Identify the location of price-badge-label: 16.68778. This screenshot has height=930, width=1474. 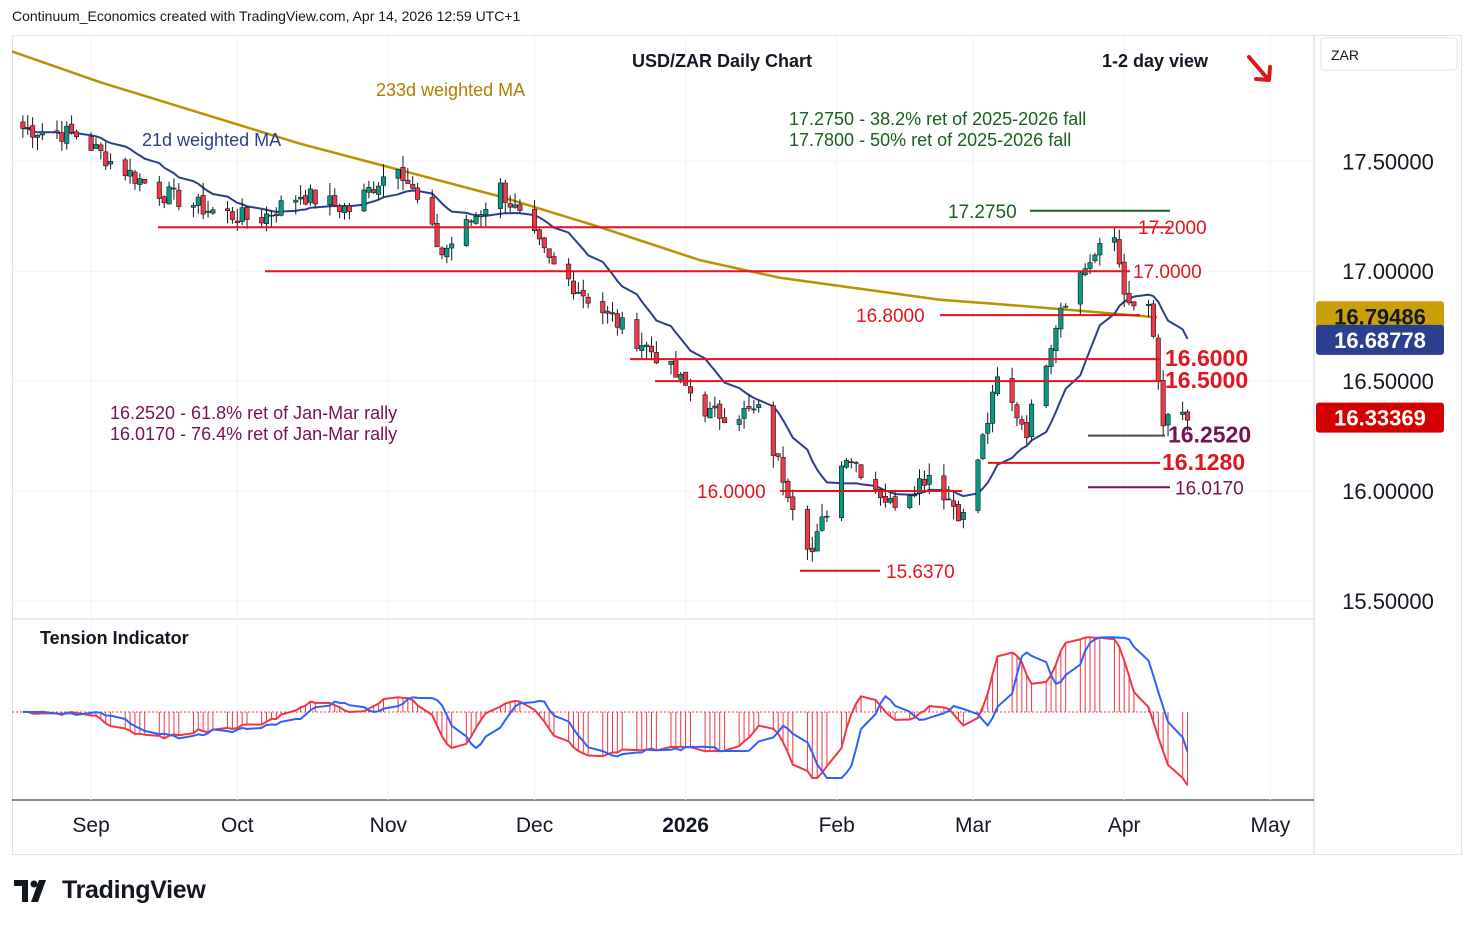
(1380, 340).